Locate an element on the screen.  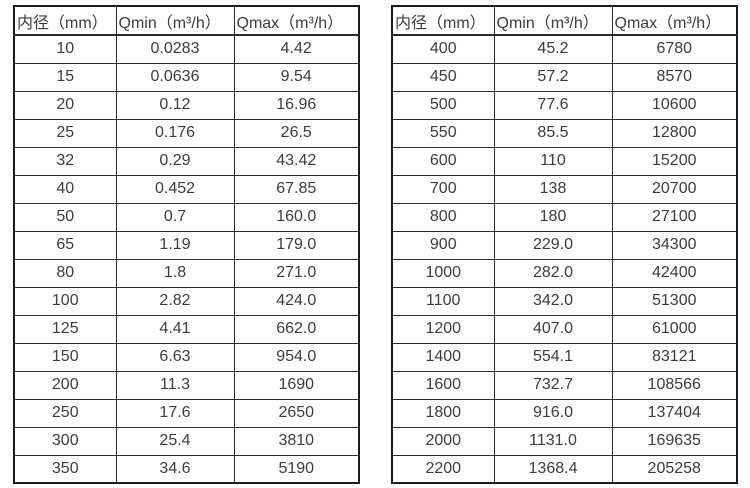
table-cell: 0.7 is located at coordinates (175, 217).